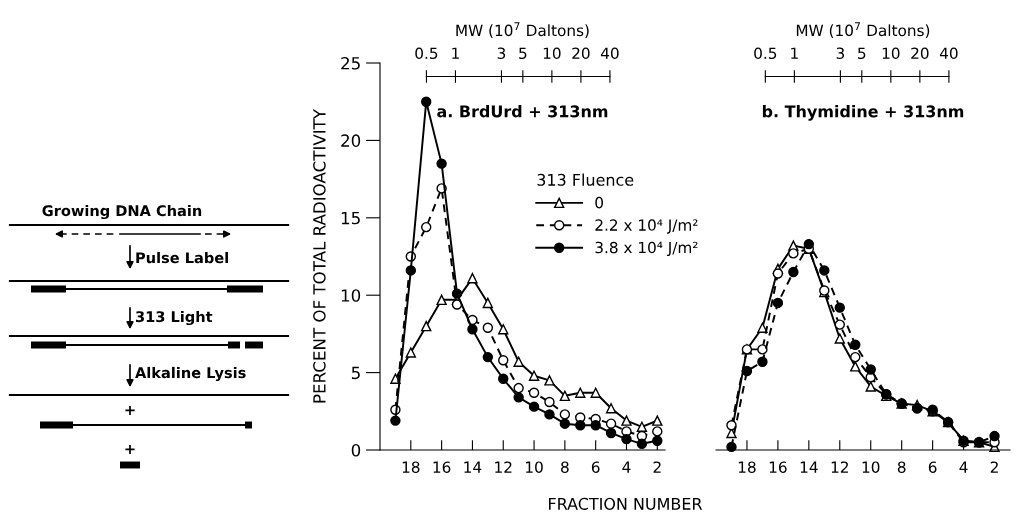  Describe the element at coordinates (190, 374) in the screenshot. I see `text: Alkaline Lysis` at that location.